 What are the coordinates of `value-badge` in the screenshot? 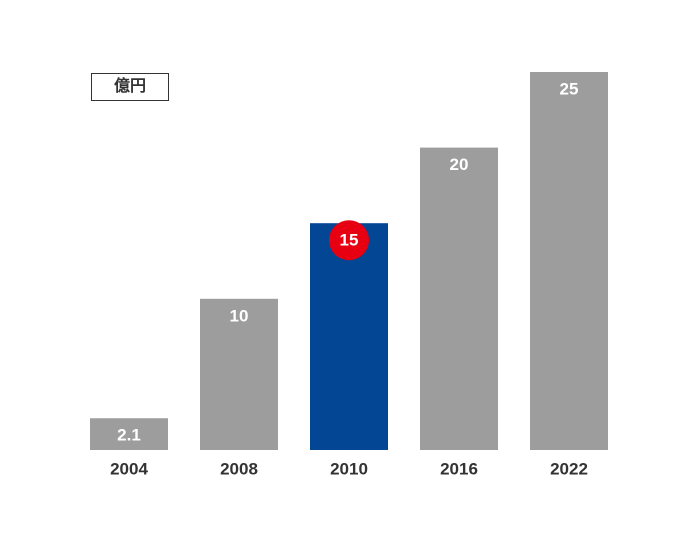 It's located at (349, 240).